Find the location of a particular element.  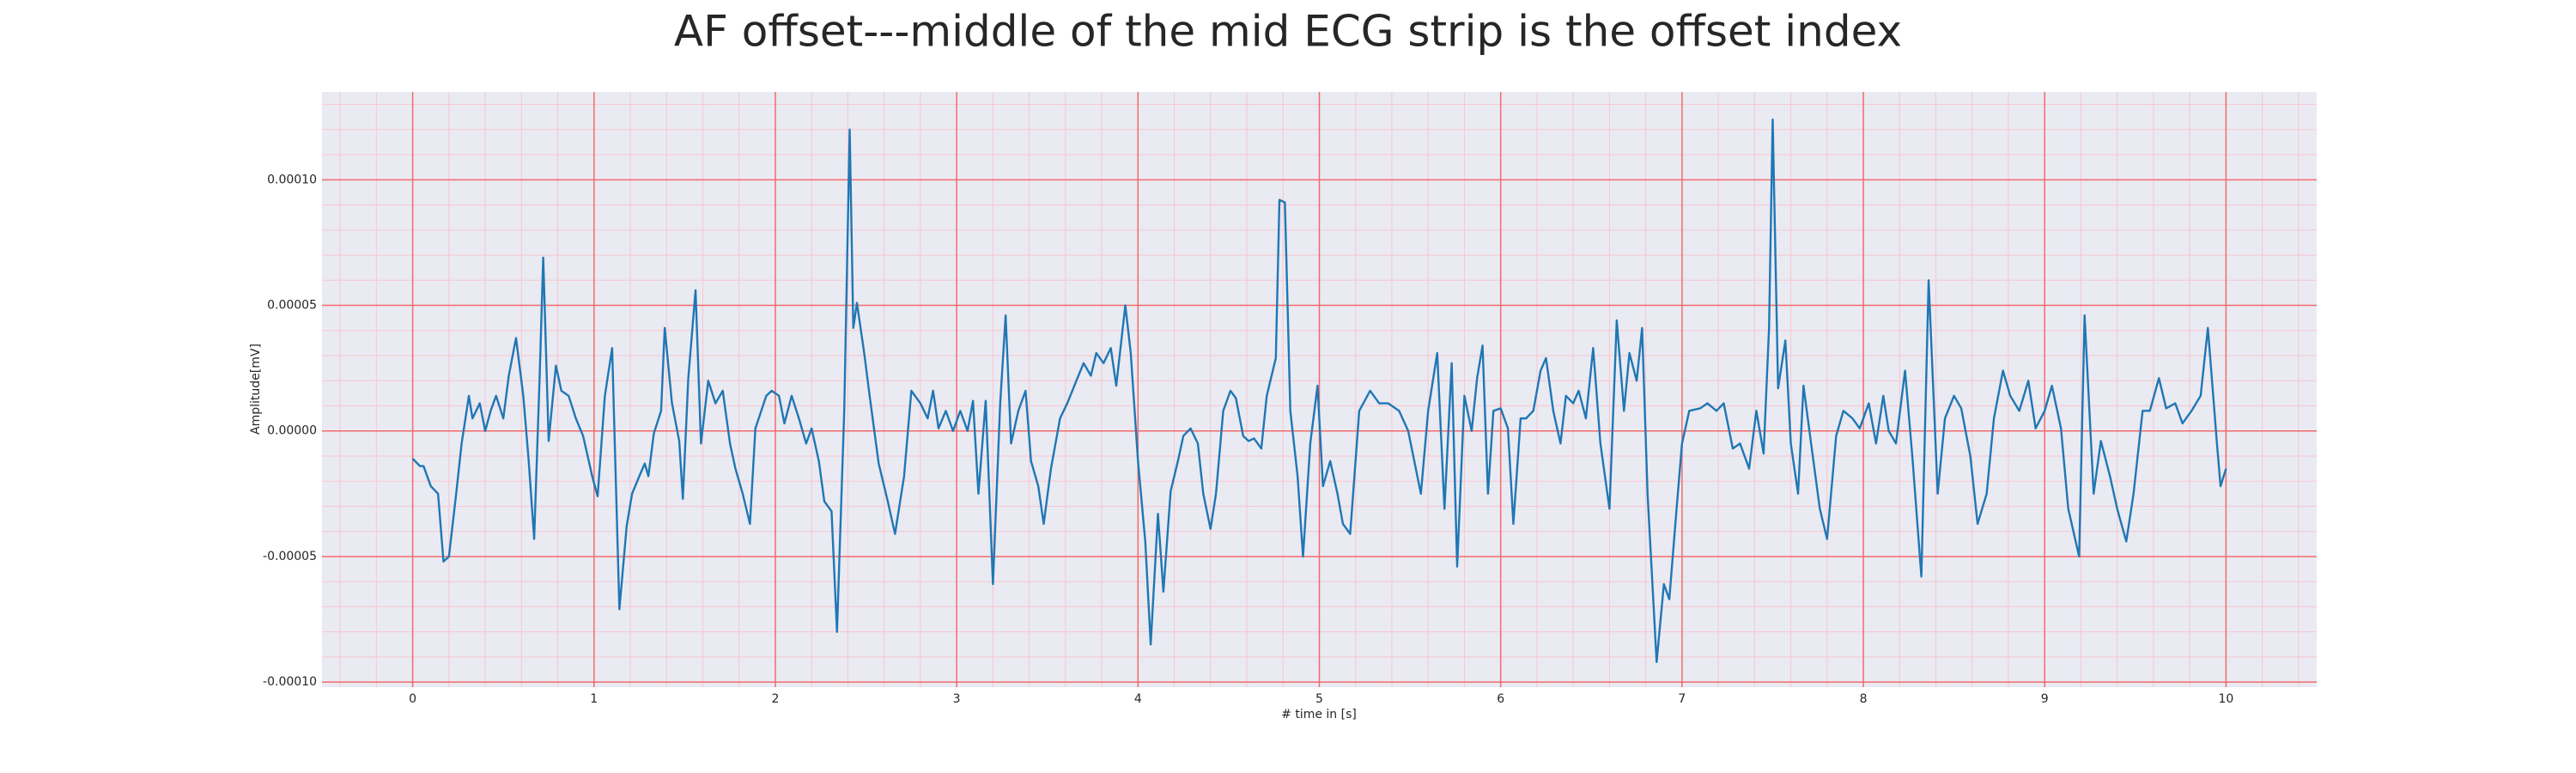

x-tick-label: 3 is located at coordinates (957, 699).